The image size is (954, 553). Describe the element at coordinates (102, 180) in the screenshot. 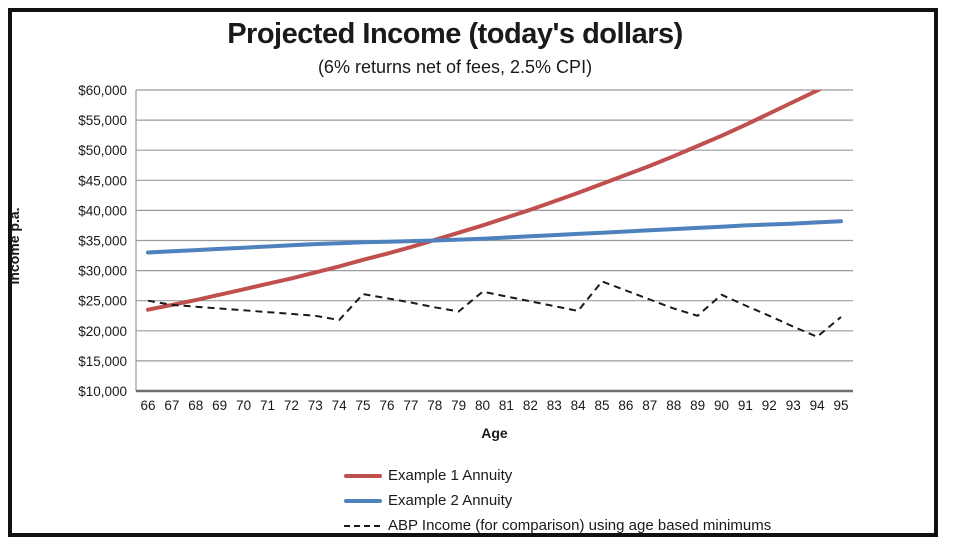

I see `y-tick-label: $45,000` at that location.